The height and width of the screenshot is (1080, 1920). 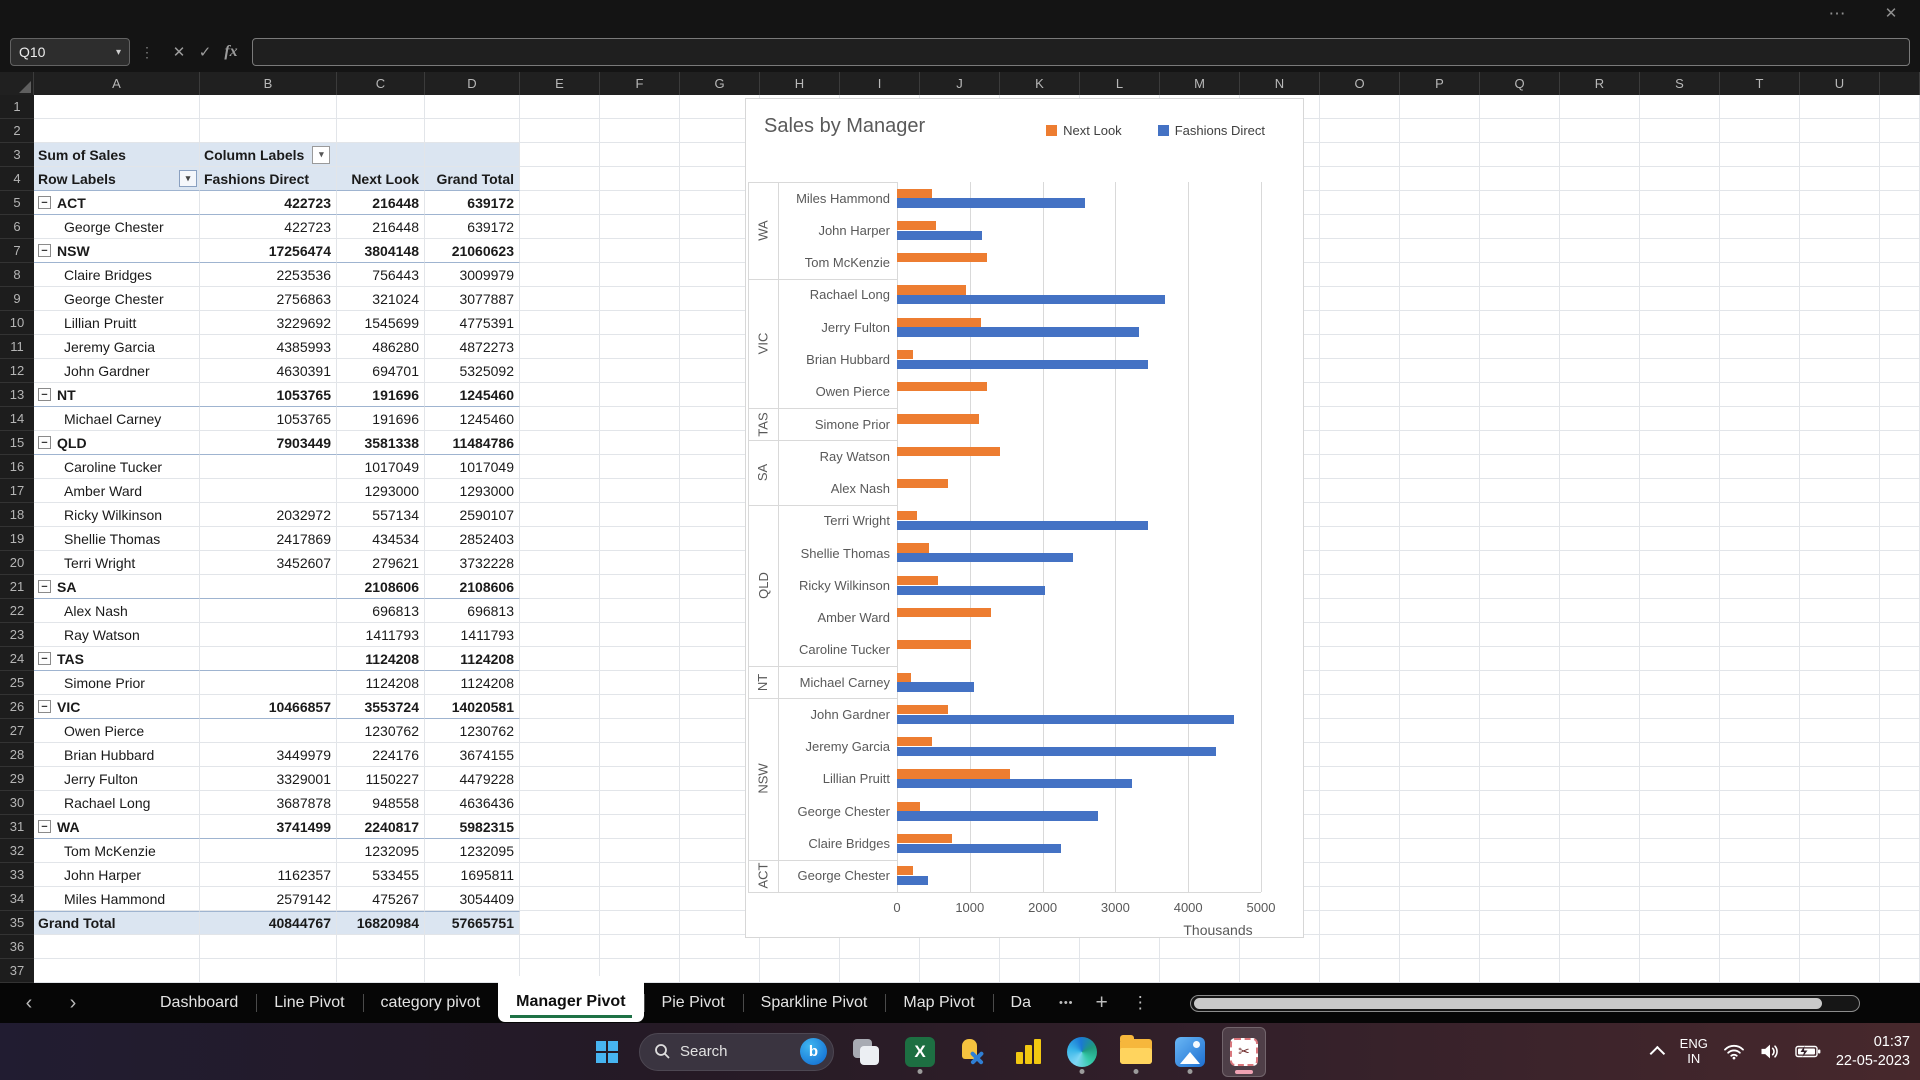 What do you see at coordinates (640, 923) in the screenshot?
I see `cell-F35` at bounding box center [640, 923].